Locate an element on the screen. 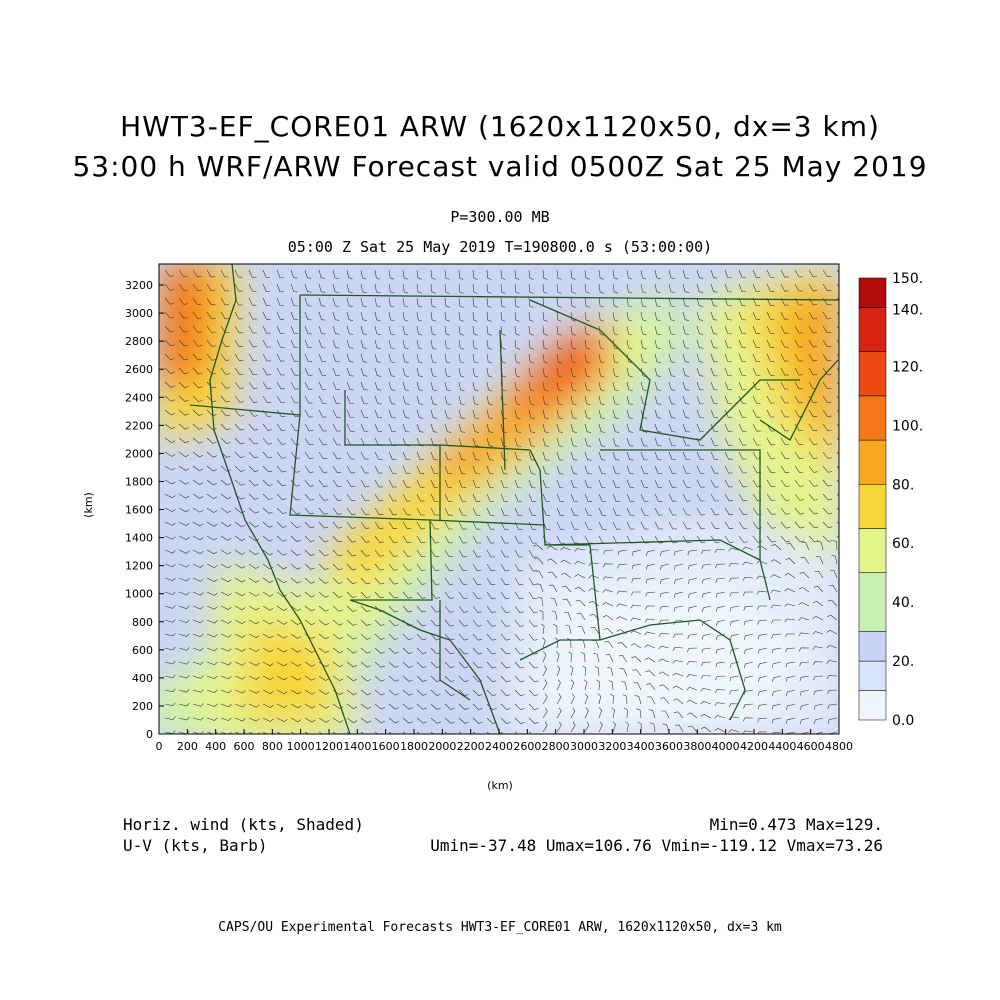 The width and height of the screenshot is (1000, 1000). y-tick-label: 200 is located at coordinates (142, 706).